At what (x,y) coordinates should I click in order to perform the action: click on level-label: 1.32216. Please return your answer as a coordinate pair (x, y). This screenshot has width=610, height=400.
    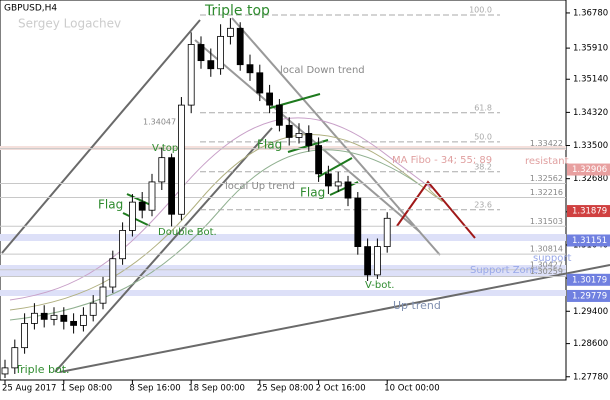
    Looking at the image, I should click on (546, 192).